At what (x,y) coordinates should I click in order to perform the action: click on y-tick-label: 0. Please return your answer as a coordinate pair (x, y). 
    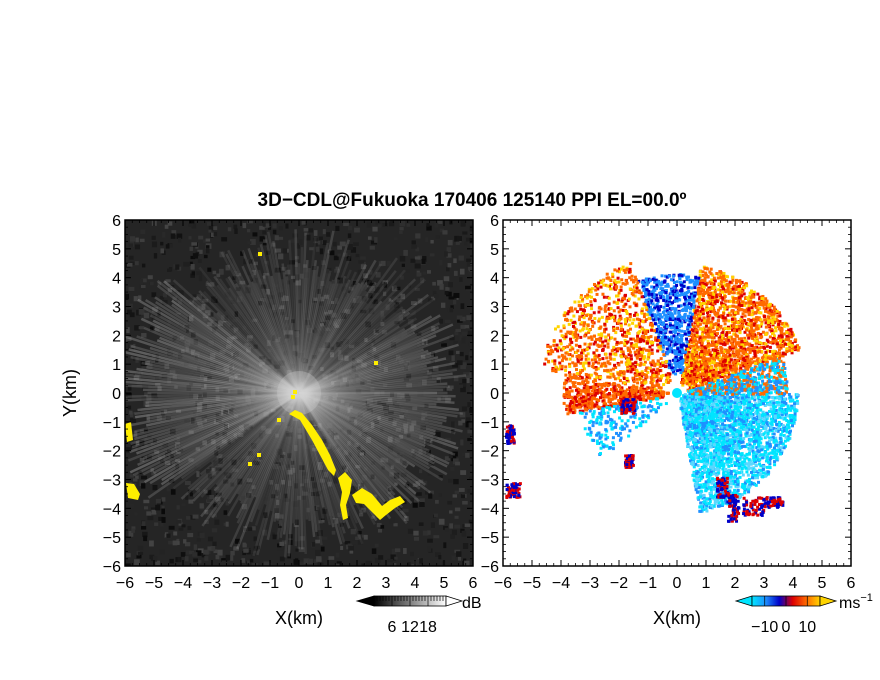
    Looking at the image, I should click on (116, 394).